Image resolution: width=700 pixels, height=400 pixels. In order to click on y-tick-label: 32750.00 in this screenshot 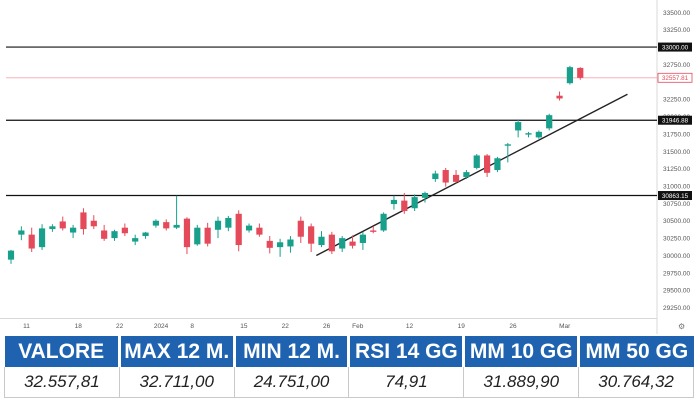, I will do `click(676, 65)`.